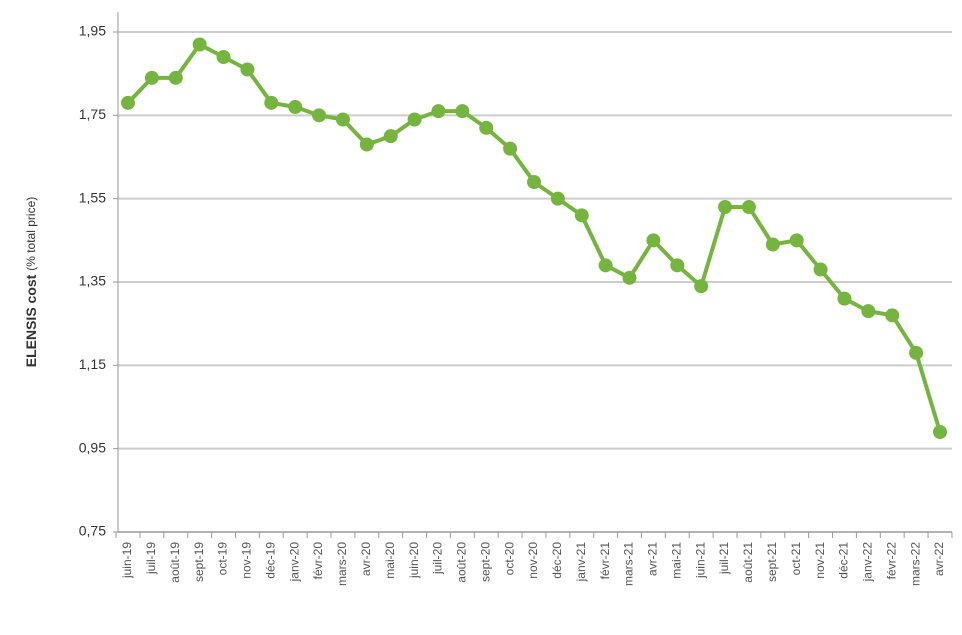 Image resolution: width=962 pixels, height=635 pixels. I want to click on y-tick-label: 0,95, so click(92, 447).